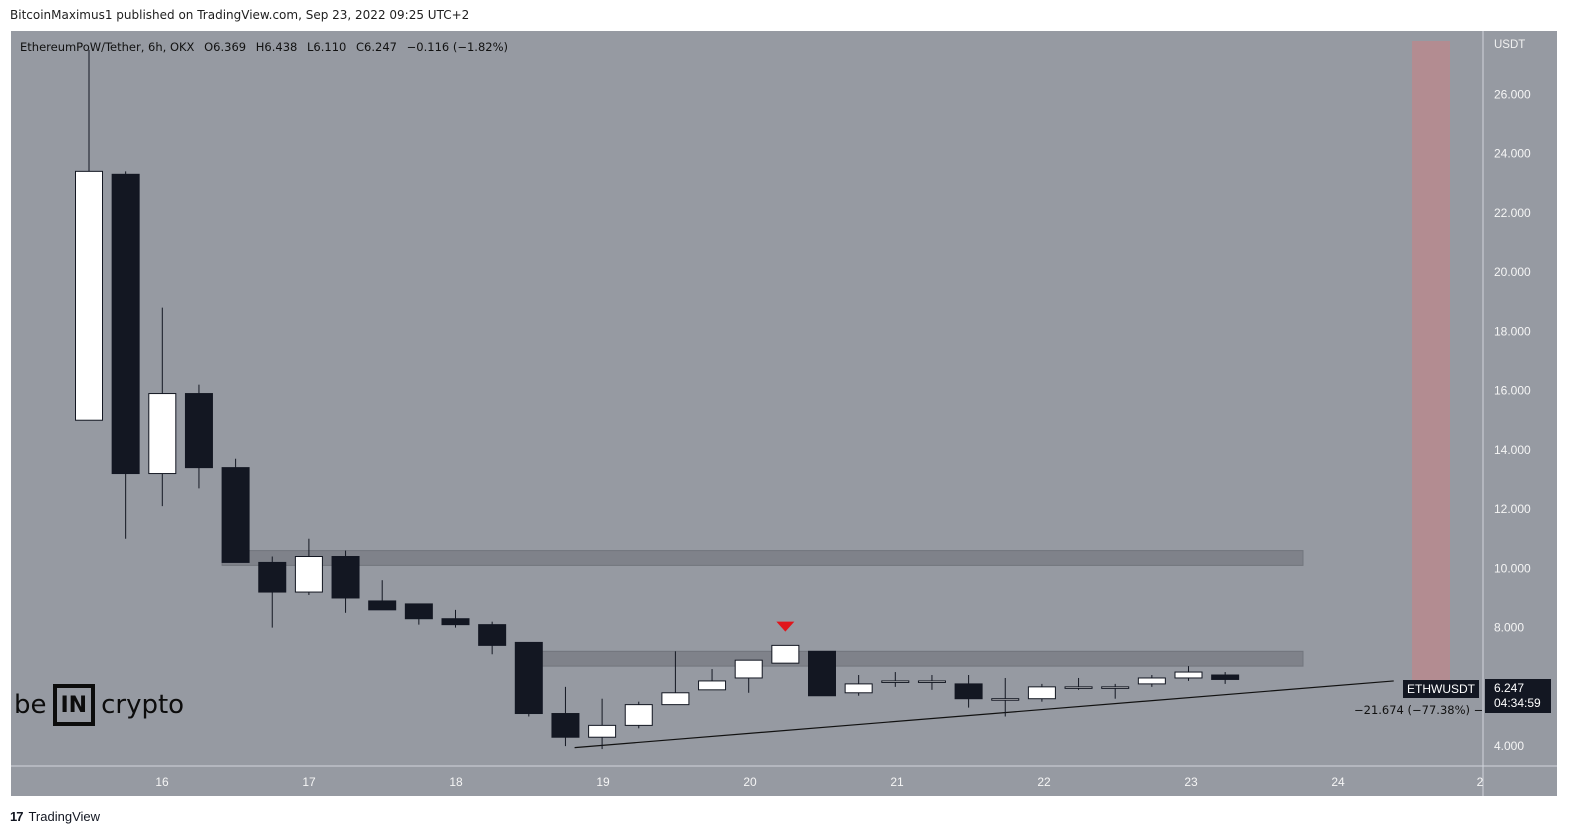 This screenshot has height=837, width=1569. I want to click on price-axis, so click(1520, 398).